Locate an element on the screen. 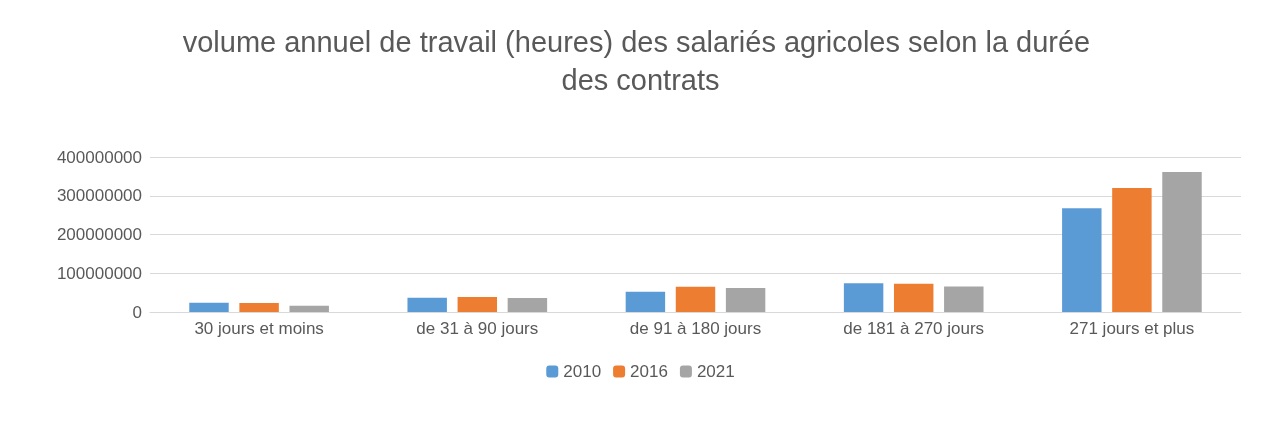  x-tick-label: de 31 à 90 jours is located at coordinates (477, 328).